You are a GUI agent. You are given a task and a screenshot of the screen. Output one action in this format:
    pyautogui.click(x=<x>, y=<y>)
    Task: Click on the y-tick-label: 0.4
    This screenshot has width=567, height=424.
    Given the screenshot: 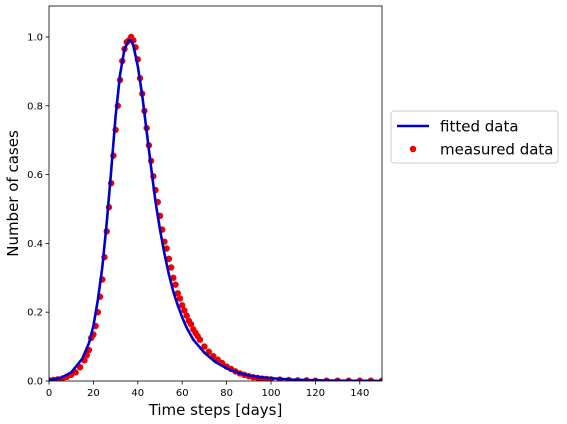 What is the action you would take?
    pyautogui.click(x=35, y=244)
    